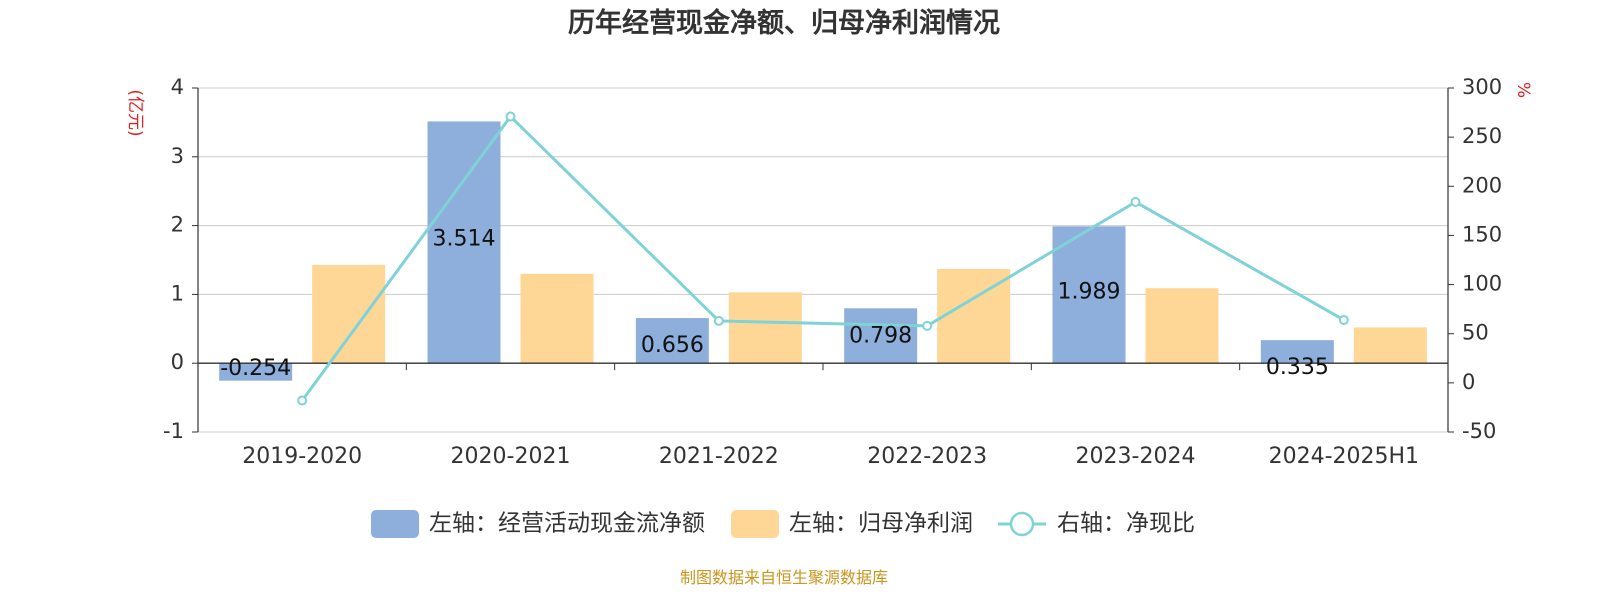  Describe the element at coordinates (177, 362) in the screenshot. I see `left-tick-label: 0` at that location.